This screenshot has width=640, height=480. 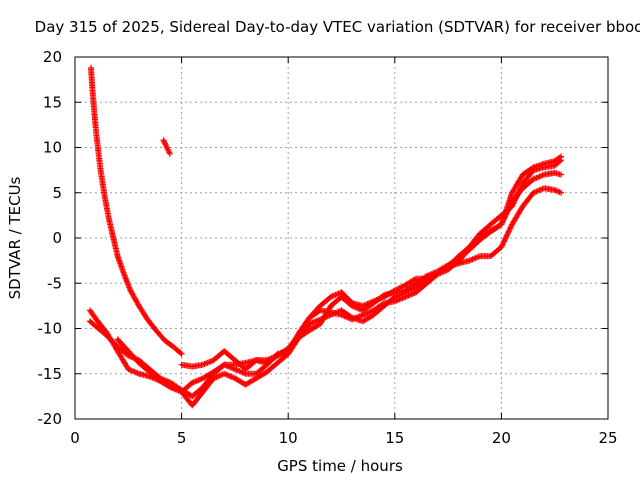 I want to click on y-tick-label: 20, so click(x=52, y=57).